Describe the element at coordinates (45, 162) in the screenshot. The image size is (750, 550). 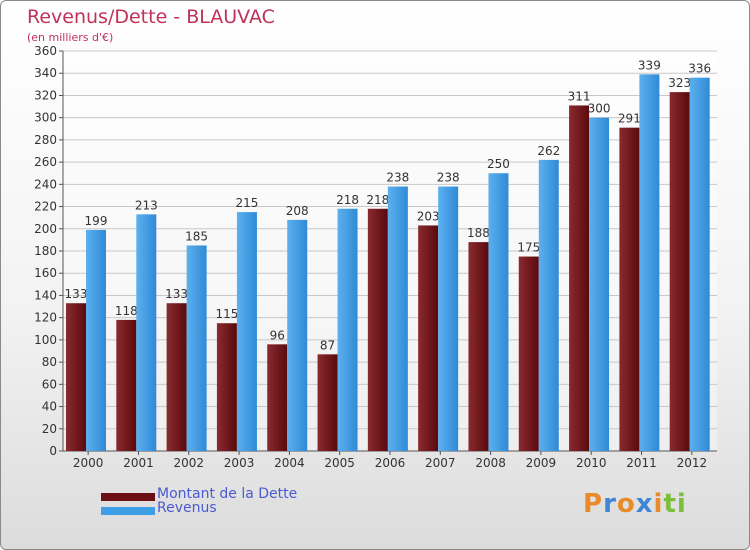
I see `y-tick-label: 260` at that location.